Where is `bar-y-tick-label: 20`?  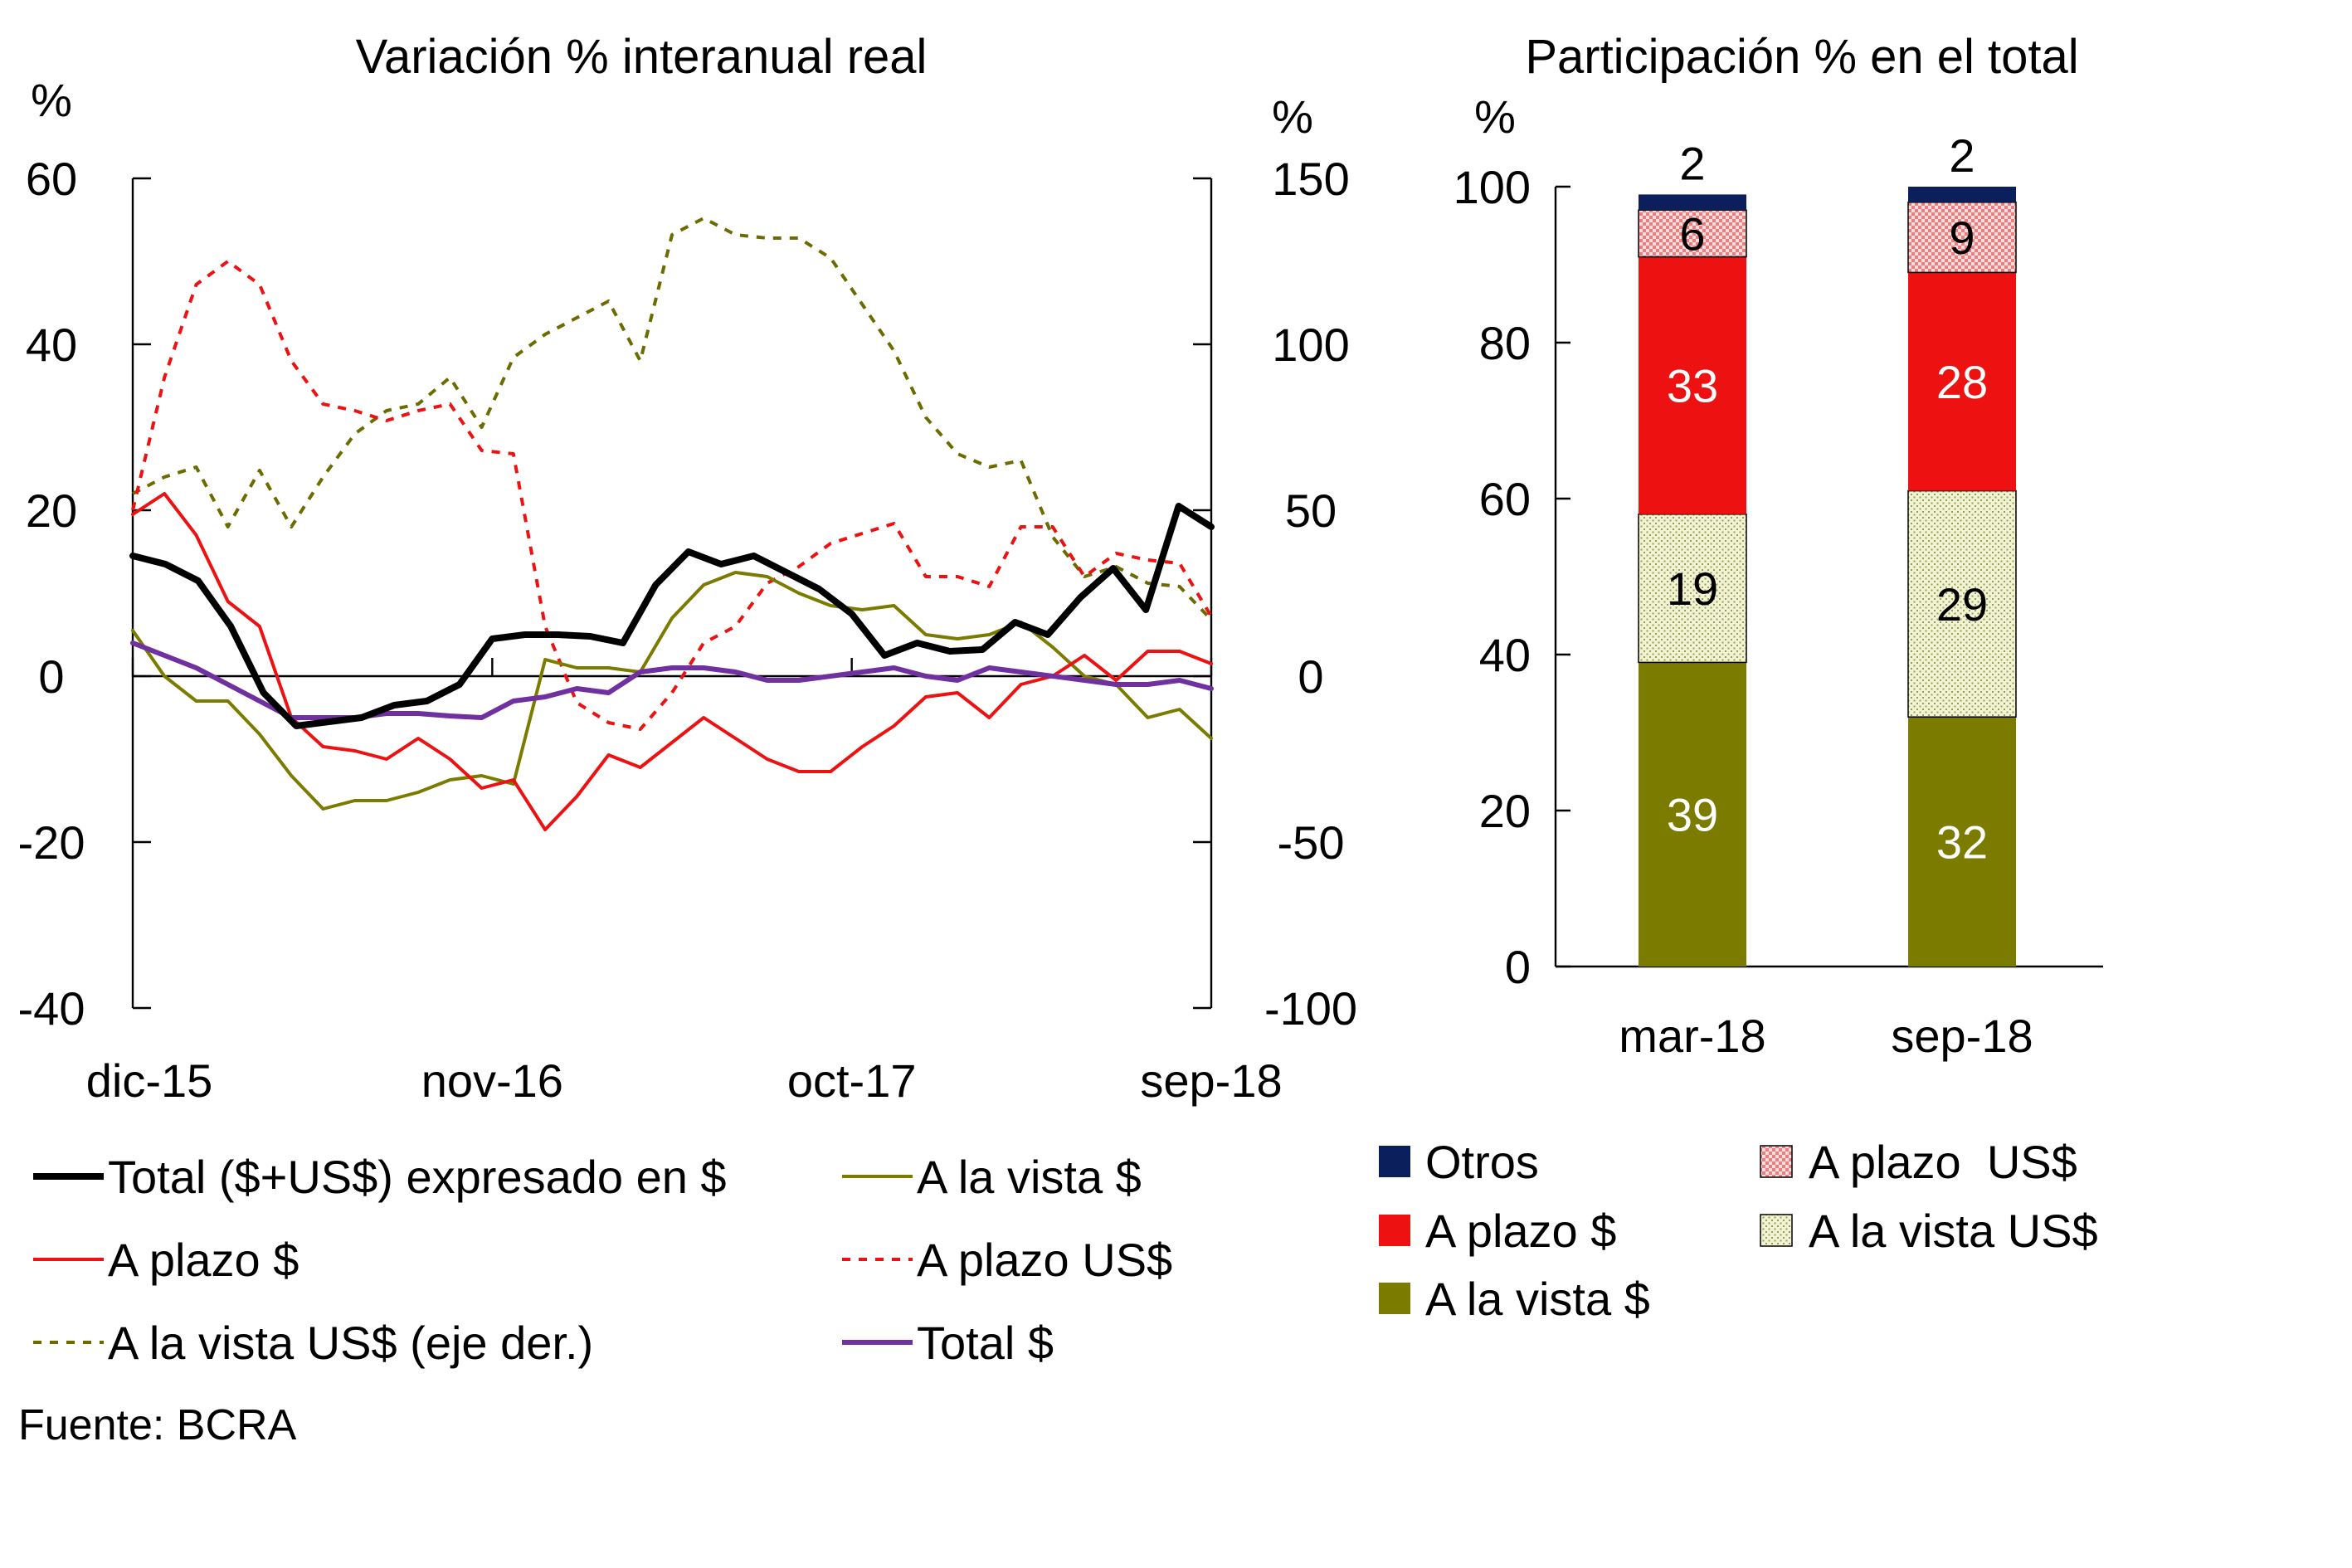
bar-y-tick-label: 20 is located at coordinates (1505, 811).